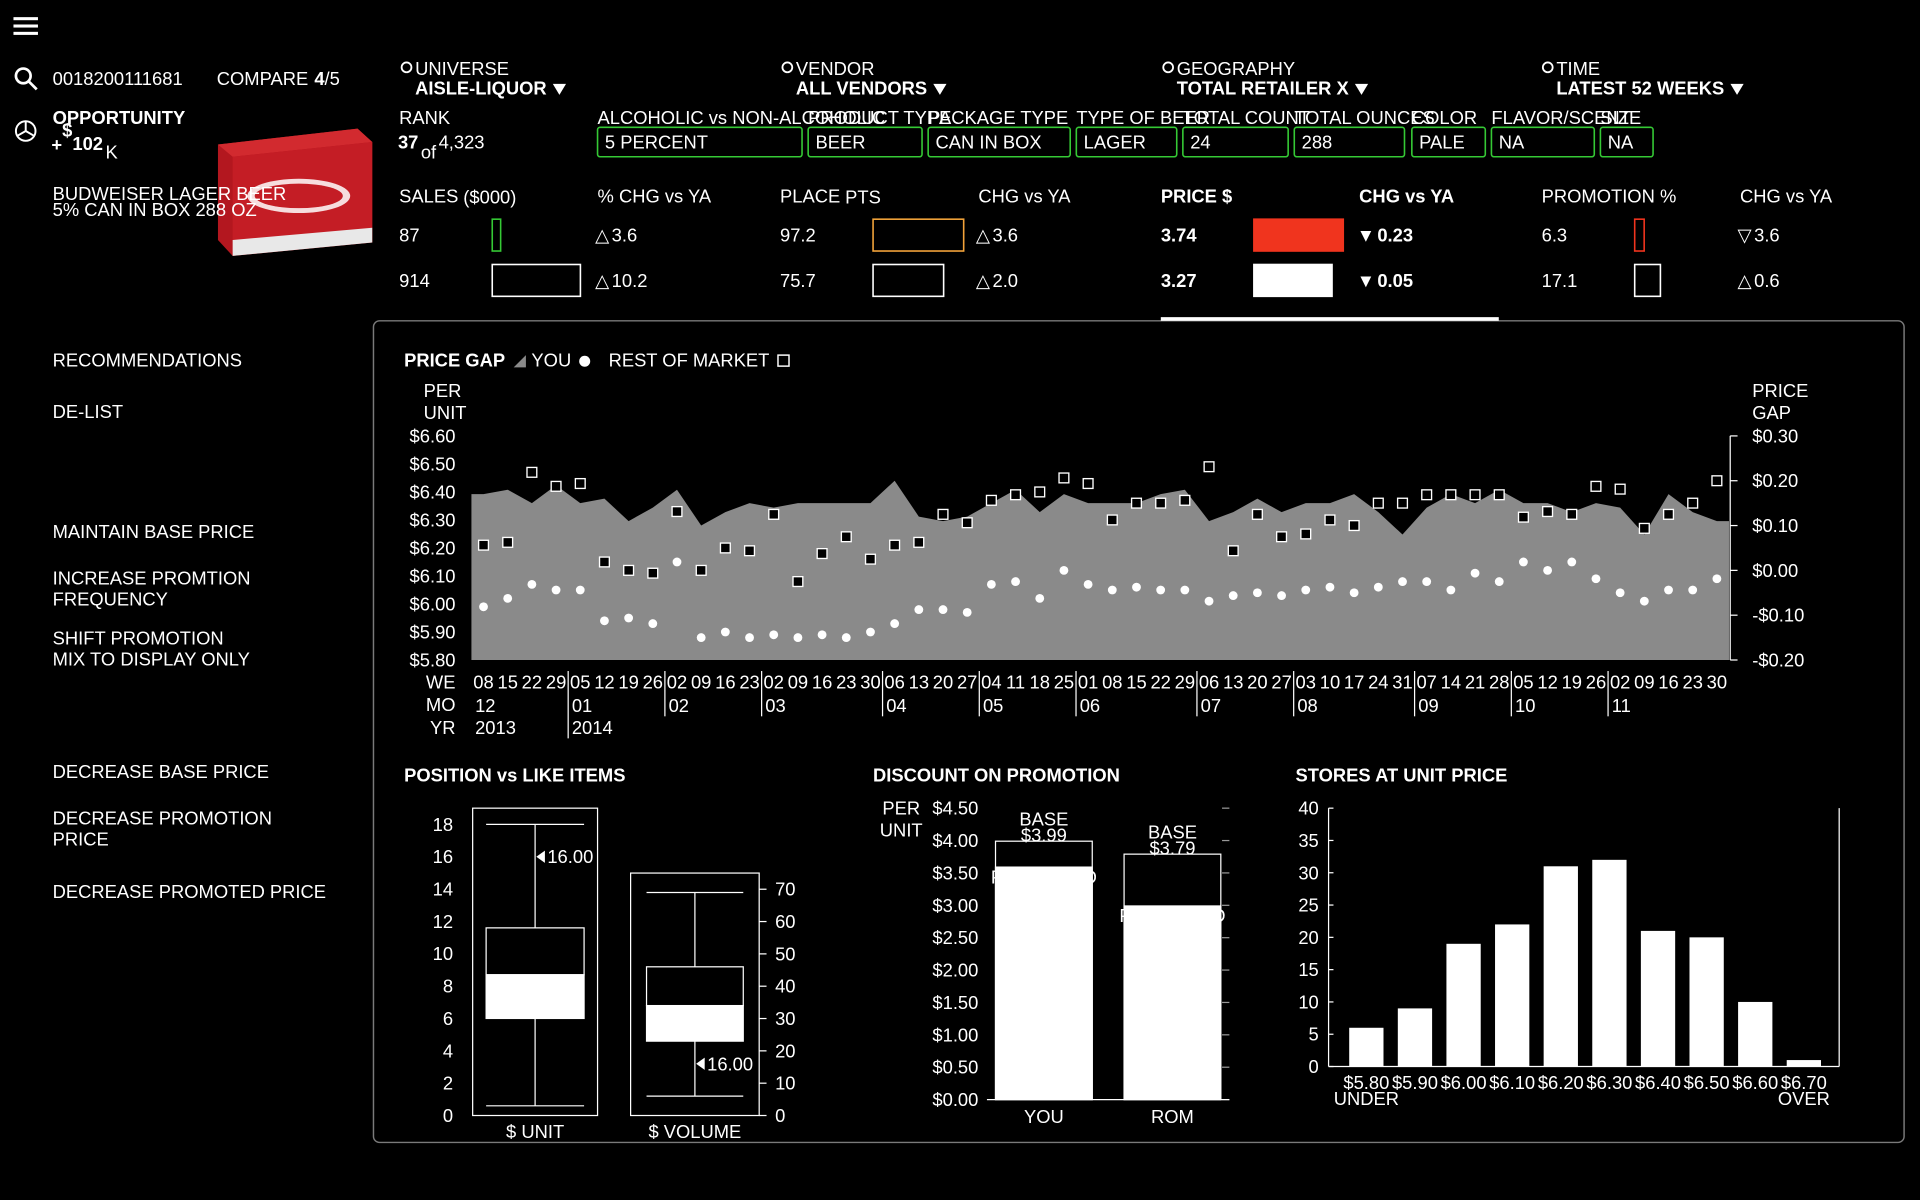 The height and width of the screenshot is (1200, 1920). Describe the element at coordinates (585, 361) in the screenshot. I see `legend-swatch` at that location.